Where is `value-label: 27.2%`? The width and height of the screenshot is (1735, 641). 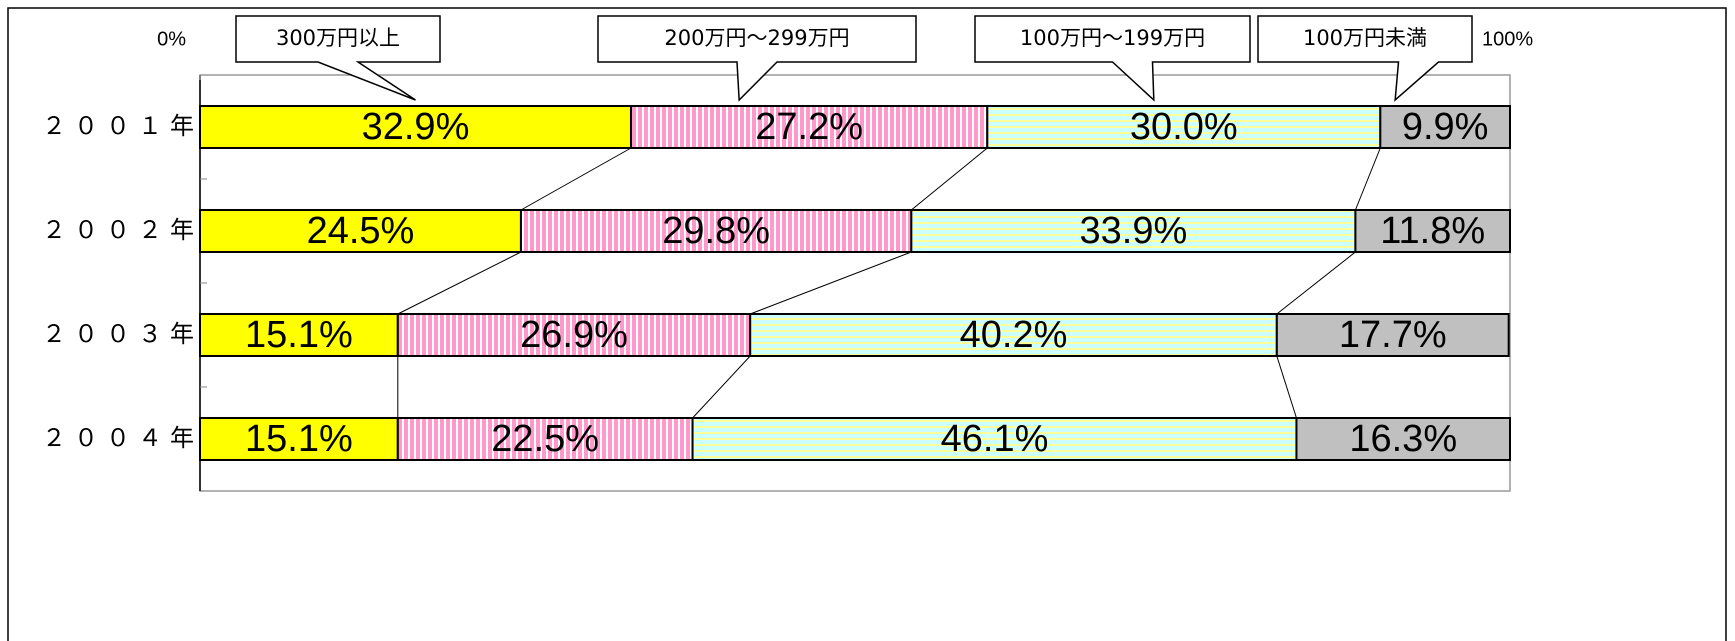 value-label: 27.2% is located at coordinates (809, 127).